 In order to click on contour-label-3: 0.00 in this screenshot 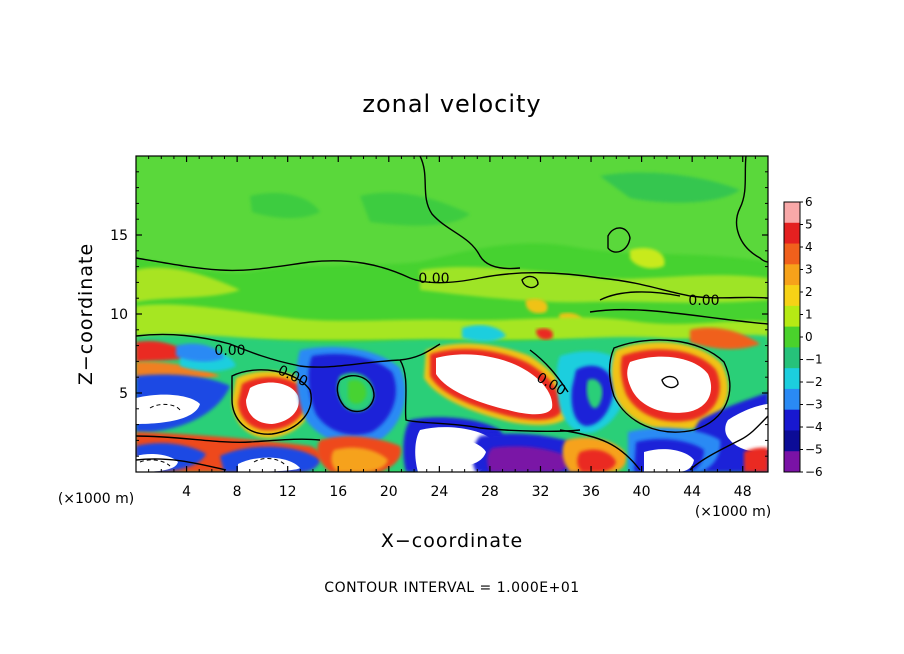, I will do `click(229, 351)`.